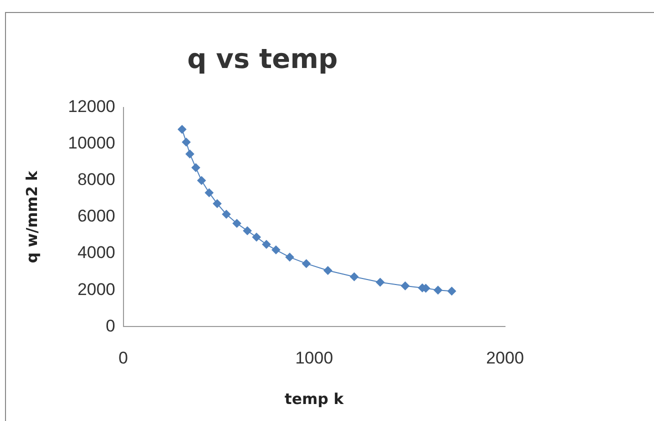 The height and width of the screenshot is (421, 654). What do you see at coordinates (111, 326) in the screenshot?
I see `y-tick-label: 0` at bounding box center [111, 326].